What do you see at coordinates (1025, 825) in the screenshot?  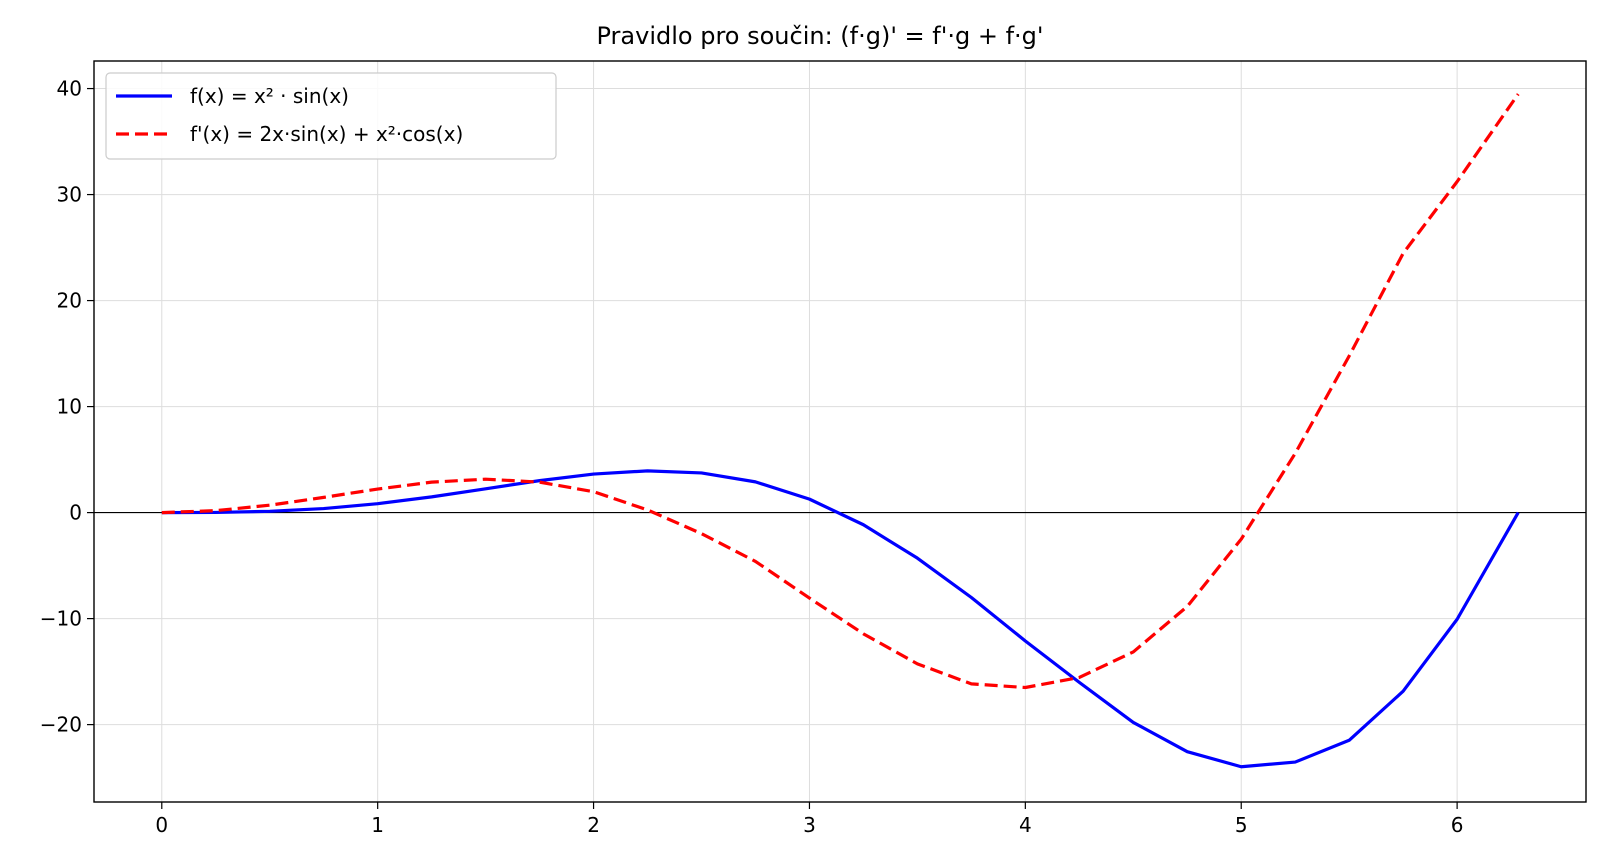 I see `x-tick-label-4: 4` at bounding box center [1025, 825].